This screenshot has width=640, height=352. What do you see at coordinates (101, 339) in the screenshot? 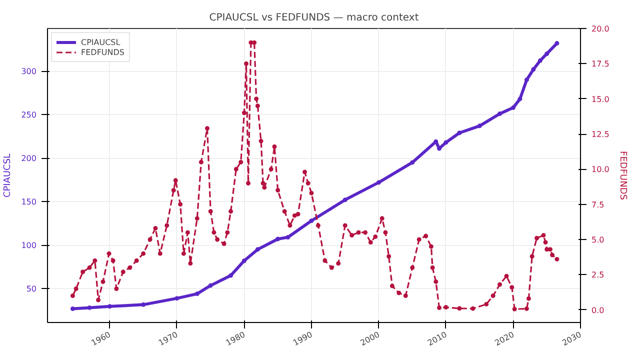
I see `x-tick-label: 1960` at bounding box center [101, 339].